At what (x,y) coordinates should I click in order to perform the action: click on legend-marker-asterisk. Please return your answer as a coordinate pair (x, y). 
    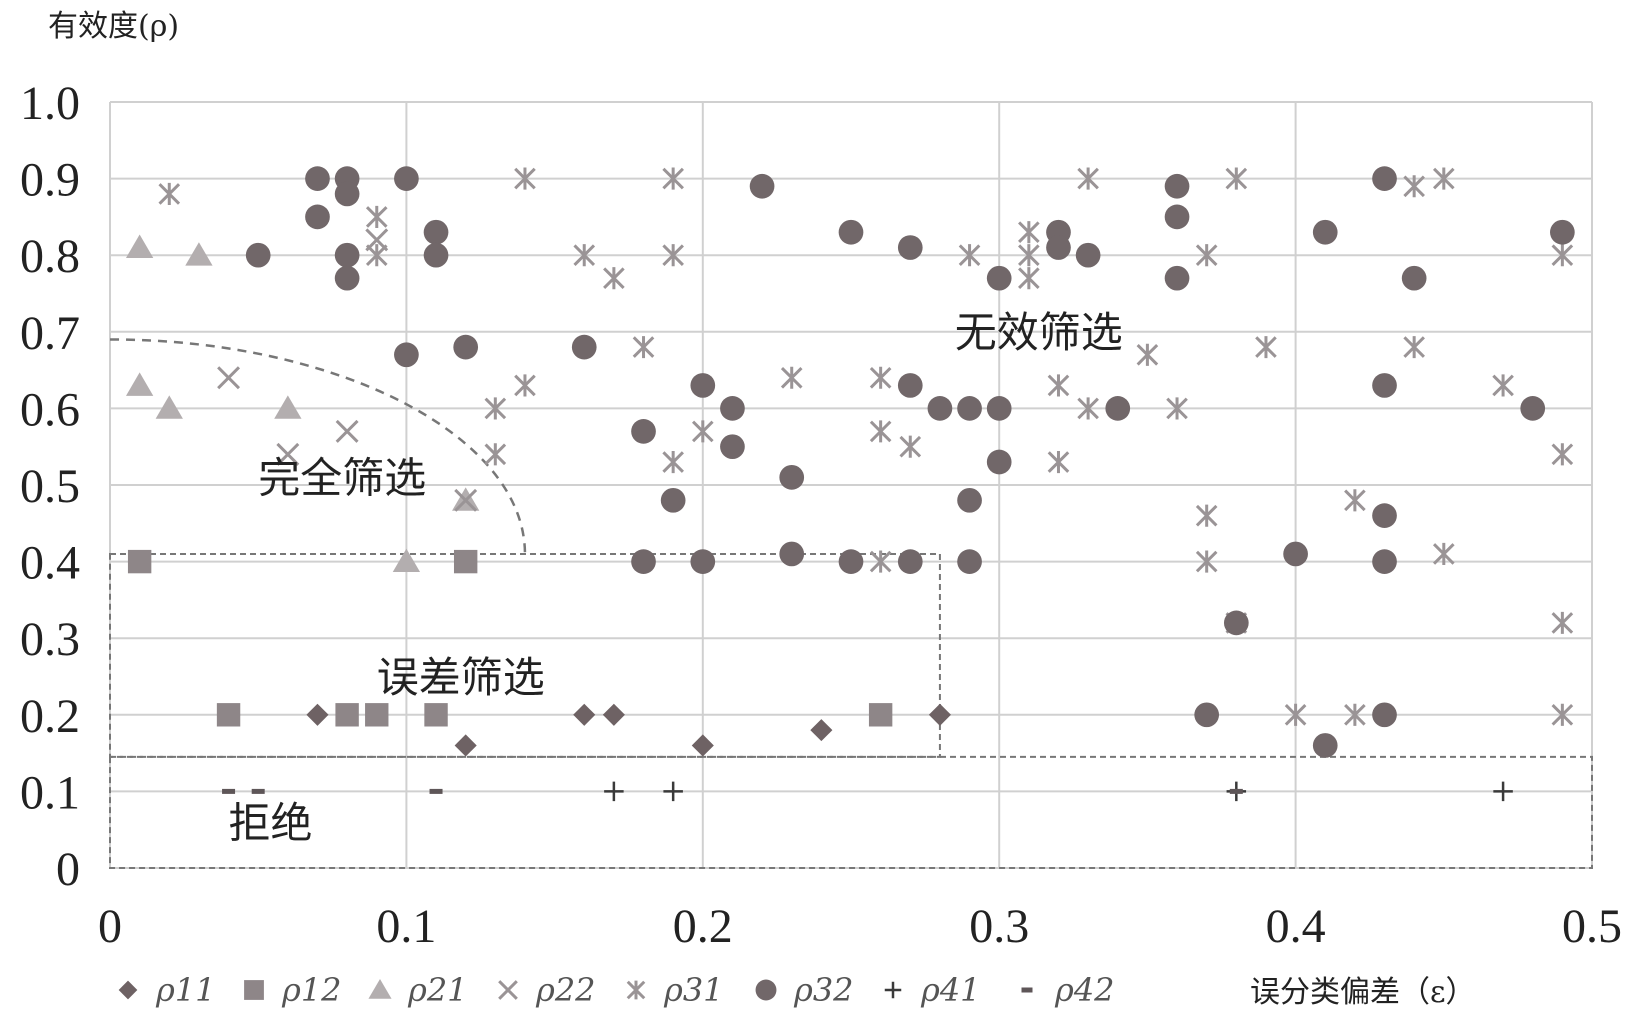
    Looking at the image, I should click on (636, 990).